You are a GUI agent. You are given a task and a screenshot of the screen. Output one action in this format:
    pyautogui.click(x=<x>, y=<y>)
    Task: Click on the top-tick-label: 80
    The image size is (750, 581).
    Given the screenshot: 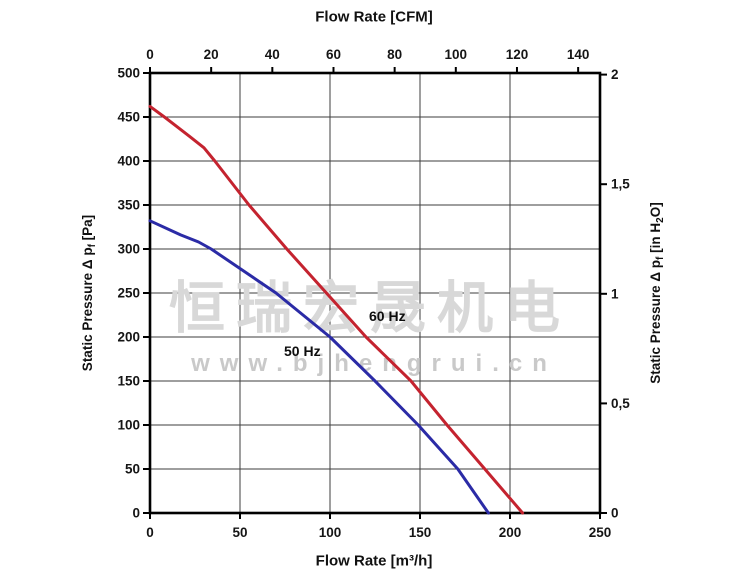 What is the action you would take?
    pyautogui.click(x=394, y=54)
    